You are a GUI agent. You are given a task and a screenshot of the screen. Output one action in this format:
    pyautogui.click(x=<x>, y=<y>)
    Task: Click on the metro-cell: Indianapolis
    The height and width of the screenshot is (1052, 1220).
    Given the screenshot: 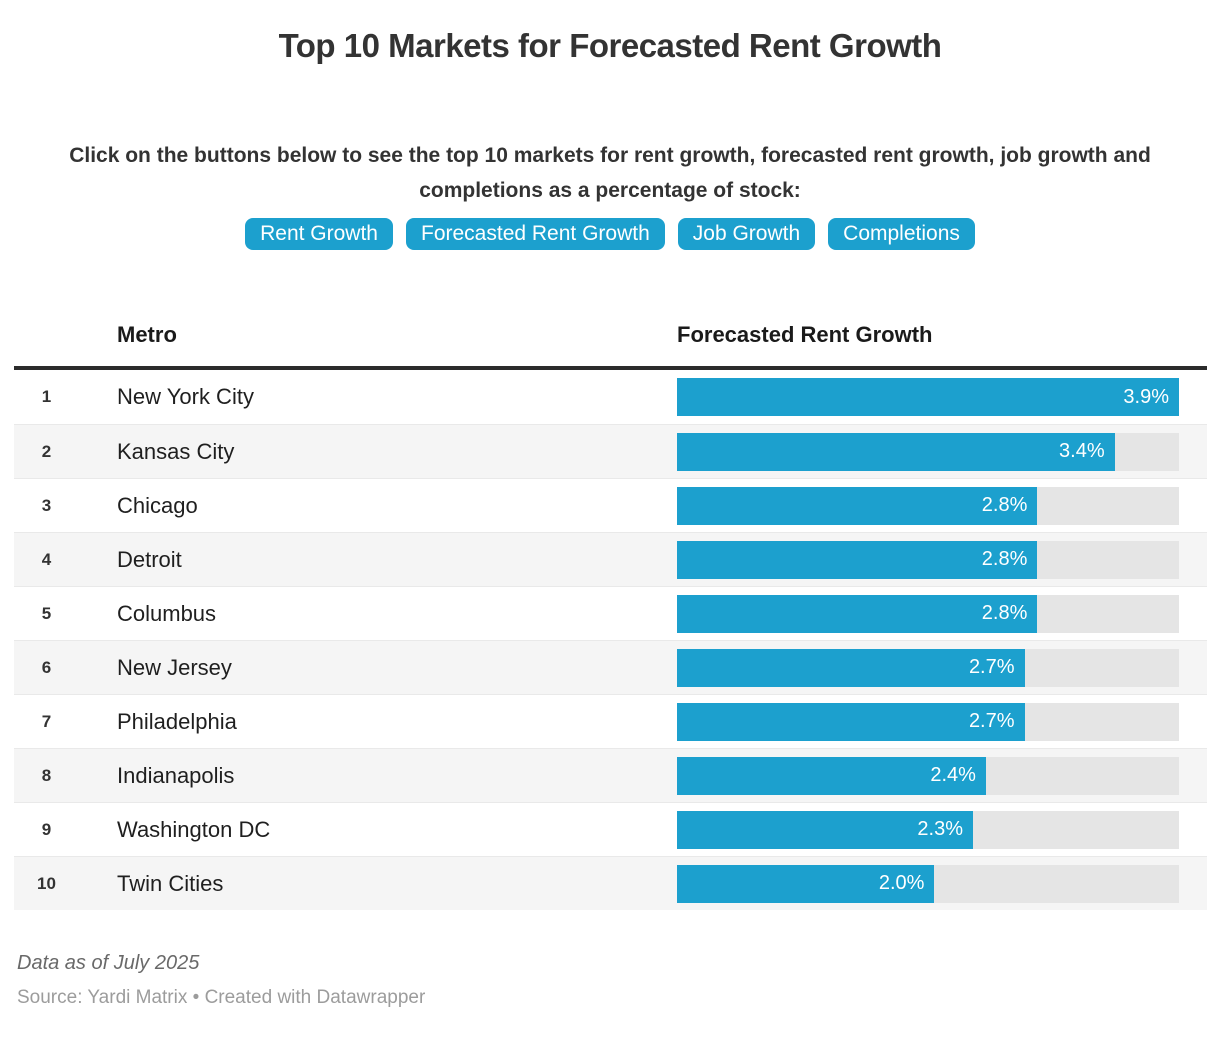 What is the action you would take?
    pyautogui.click(x=176, y=775)
    